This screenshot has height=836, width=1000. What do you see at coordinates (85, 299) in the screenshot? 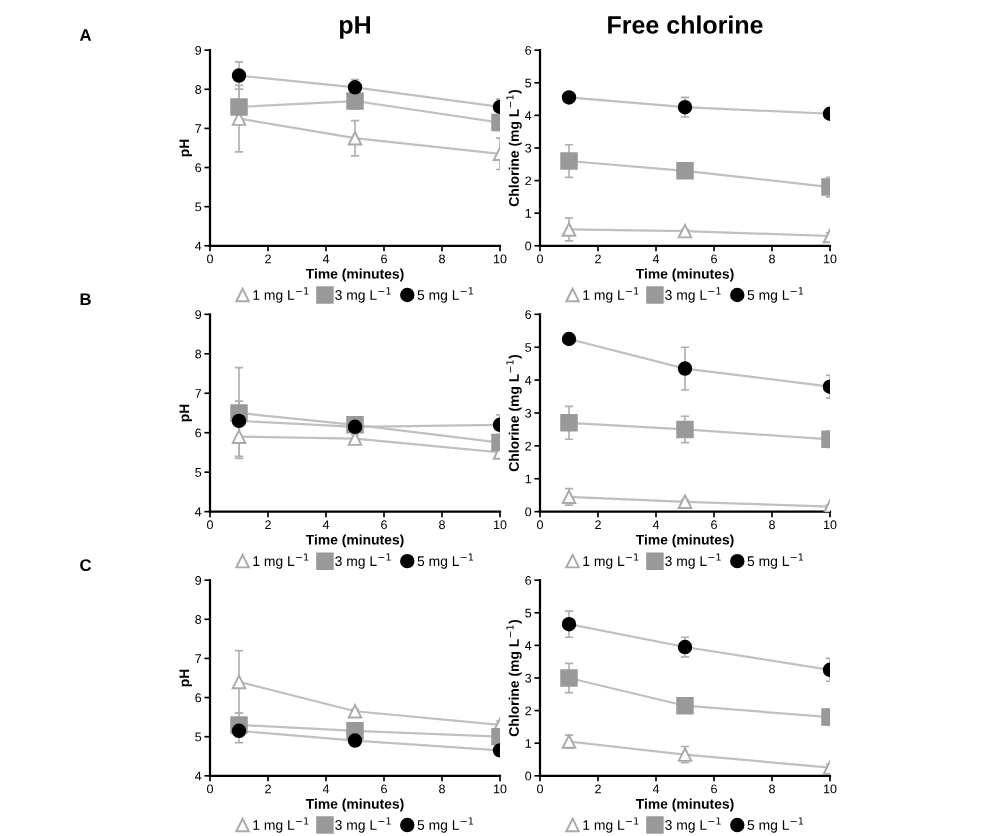
I see `text: B` at bounding box center [85, 299].